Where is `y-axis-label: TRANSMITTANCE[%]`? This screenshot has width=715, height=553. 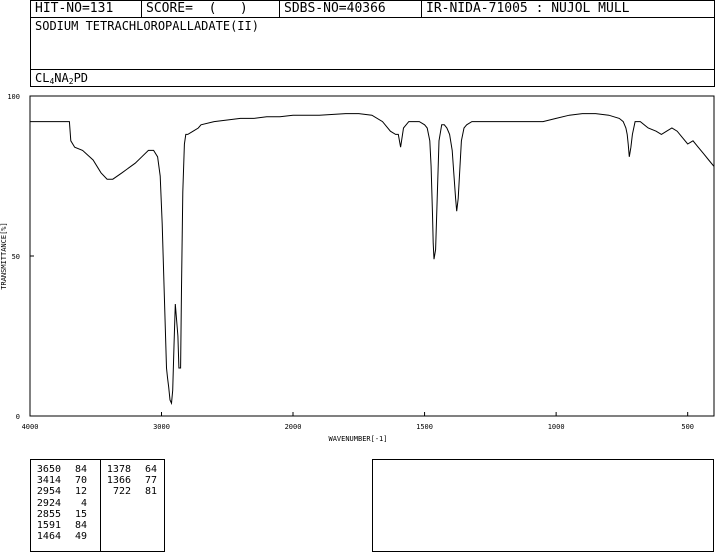 y-axis-label: TRANSMITTANCE[%] is located at coordinates (4, 255).